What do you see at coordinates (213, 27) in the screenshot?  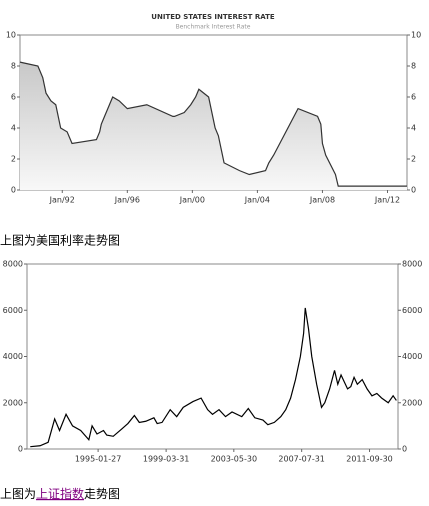 I see `chart-subtitle: Benchmark Interest Rate` at bounding box center [213, 27].